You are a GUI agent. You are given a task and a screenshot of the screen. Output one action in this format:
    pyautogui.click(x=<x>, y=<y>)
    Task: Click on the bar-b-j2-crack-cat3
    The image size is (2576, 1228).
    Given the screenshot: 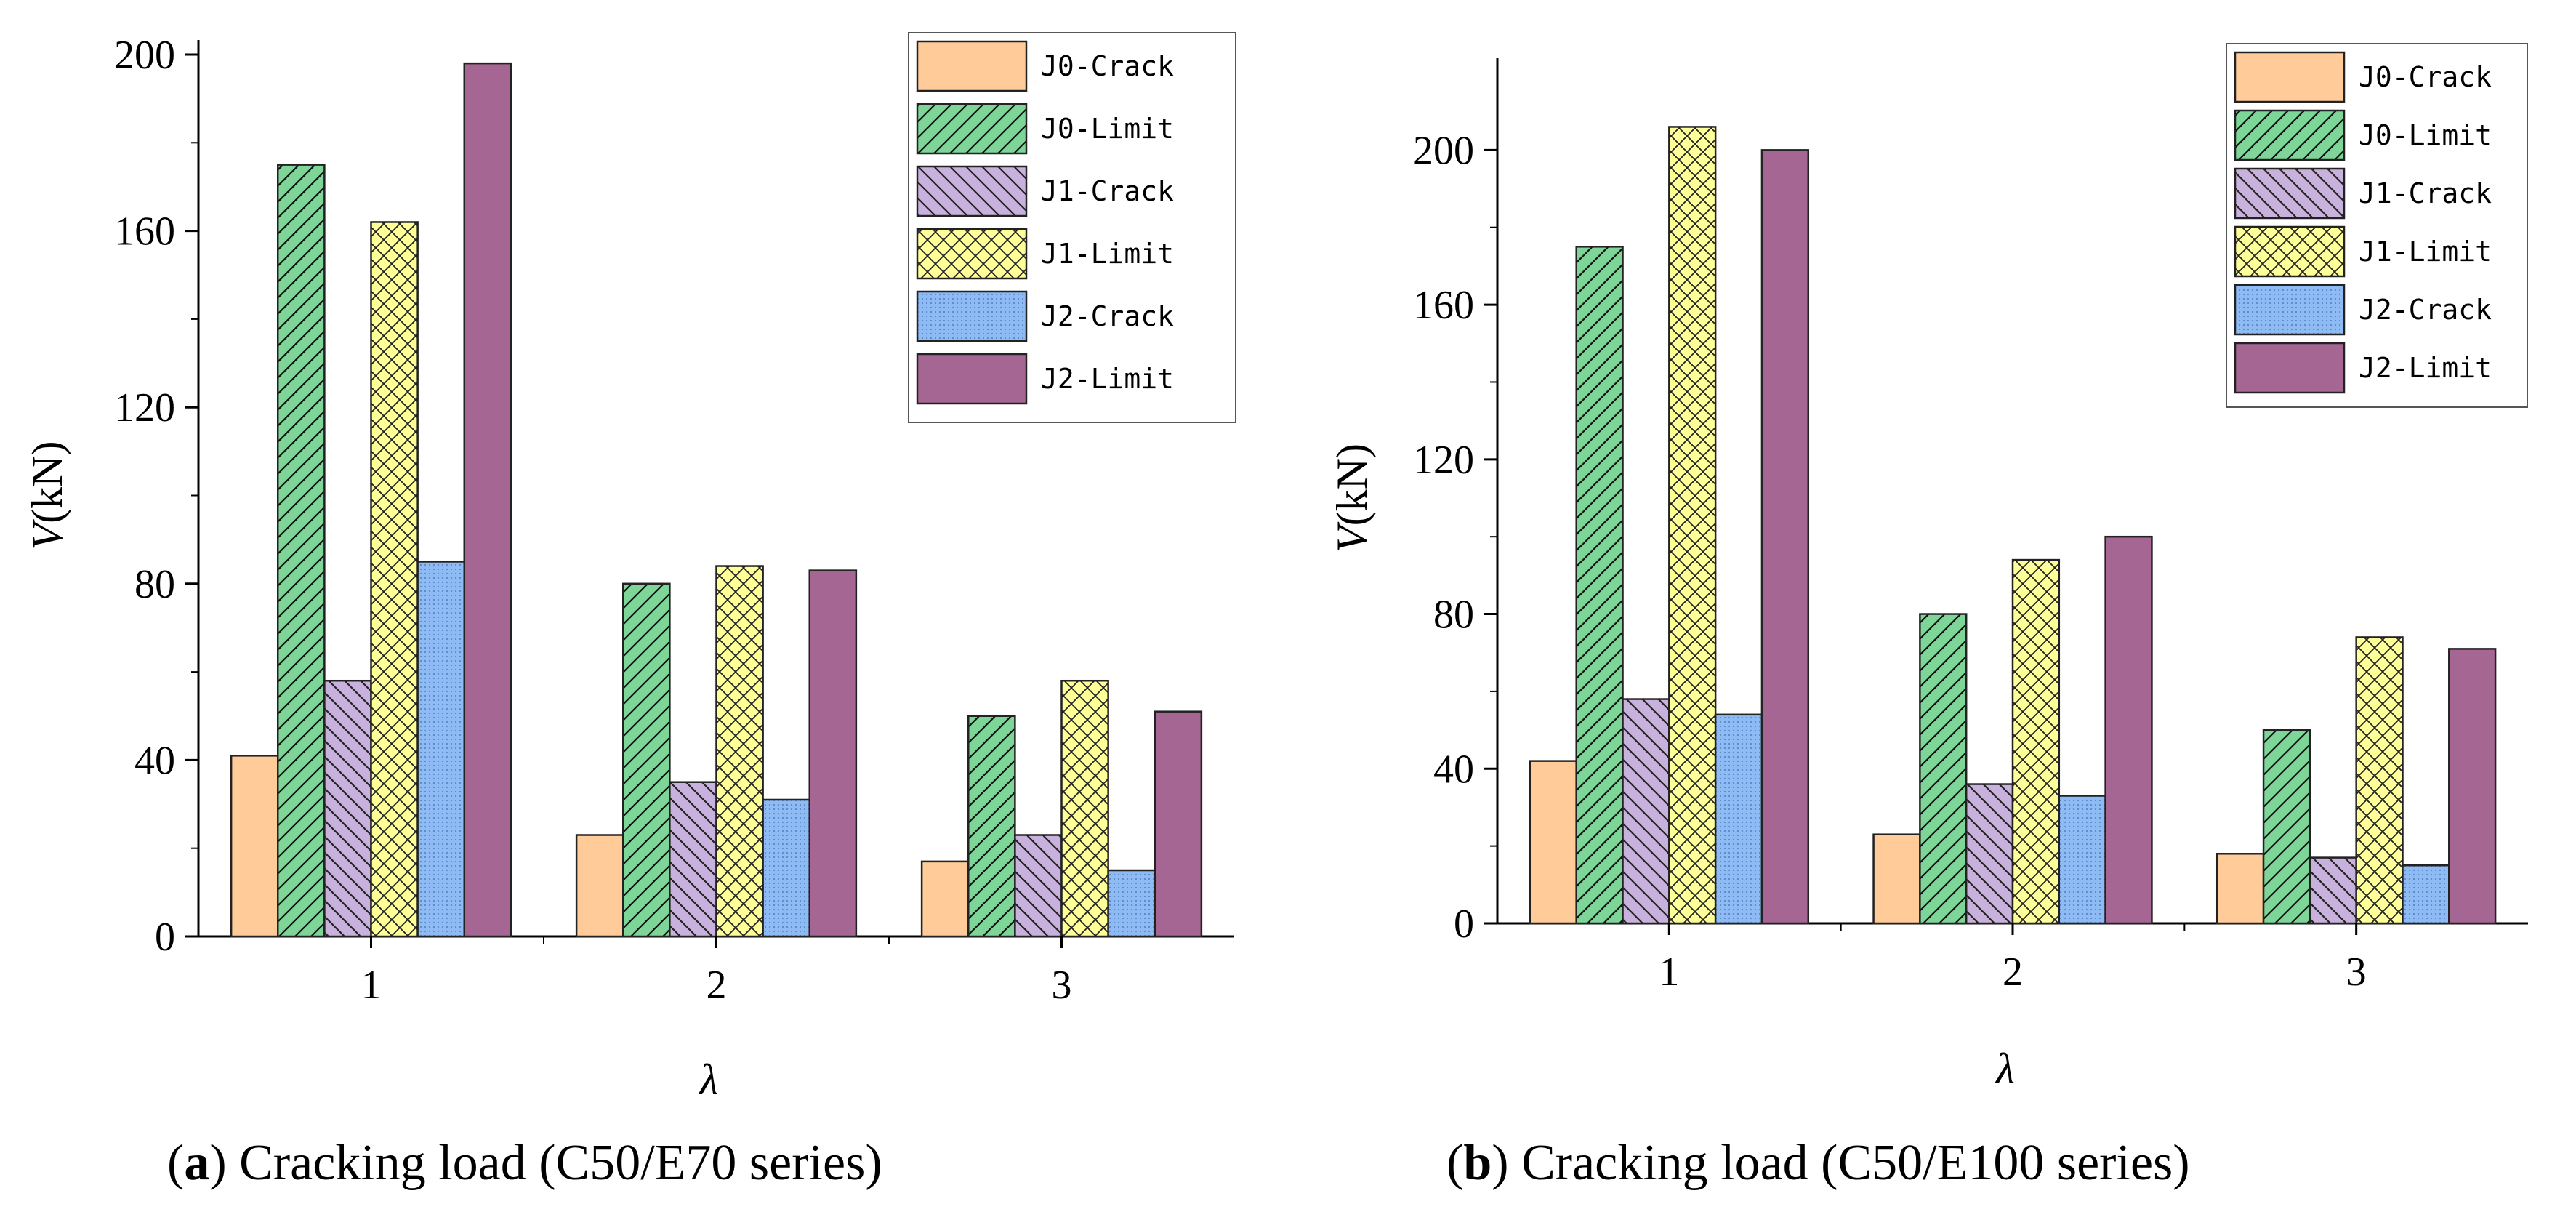 What is the action you would take?
    pyautogui.click(x=2426, y=894)
    